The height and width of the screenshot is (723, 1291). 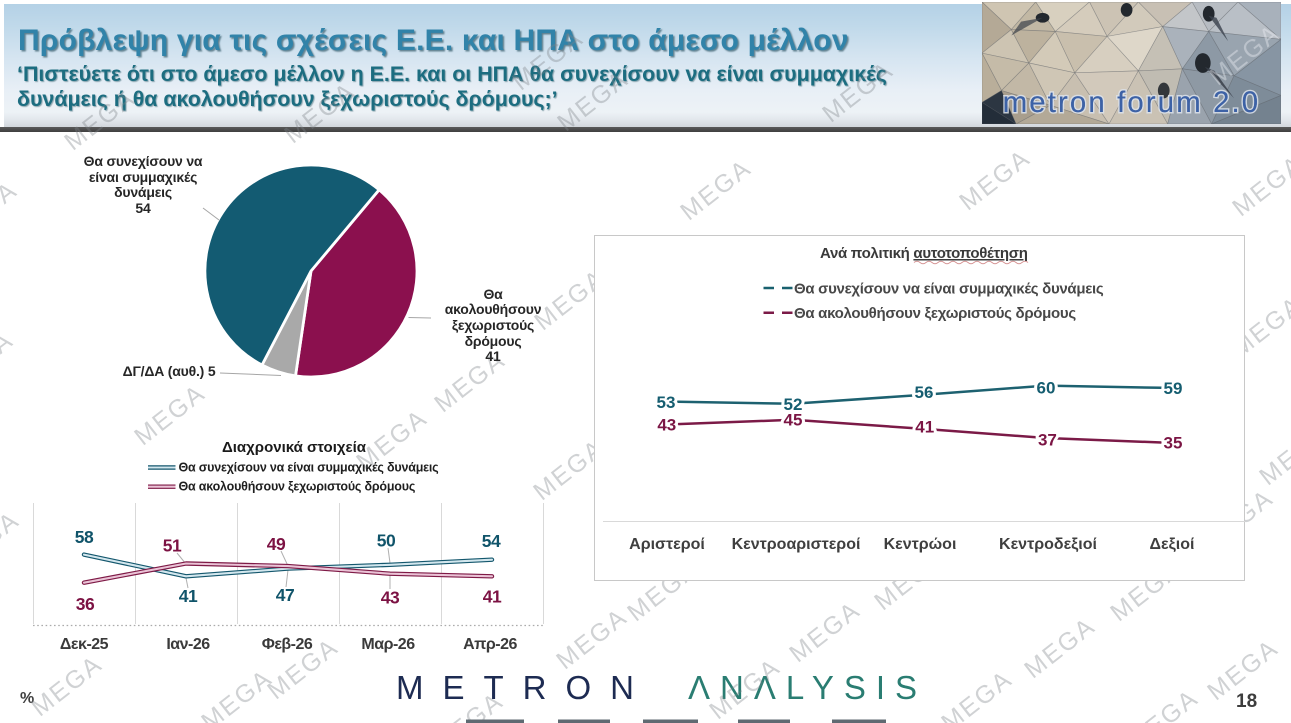 What do you see at coordinates (924, 253) in the screenshot?
I see `svg-text: Ανά πολιτική αυτοτοποθέτηση` at bounding box center [924, 253].